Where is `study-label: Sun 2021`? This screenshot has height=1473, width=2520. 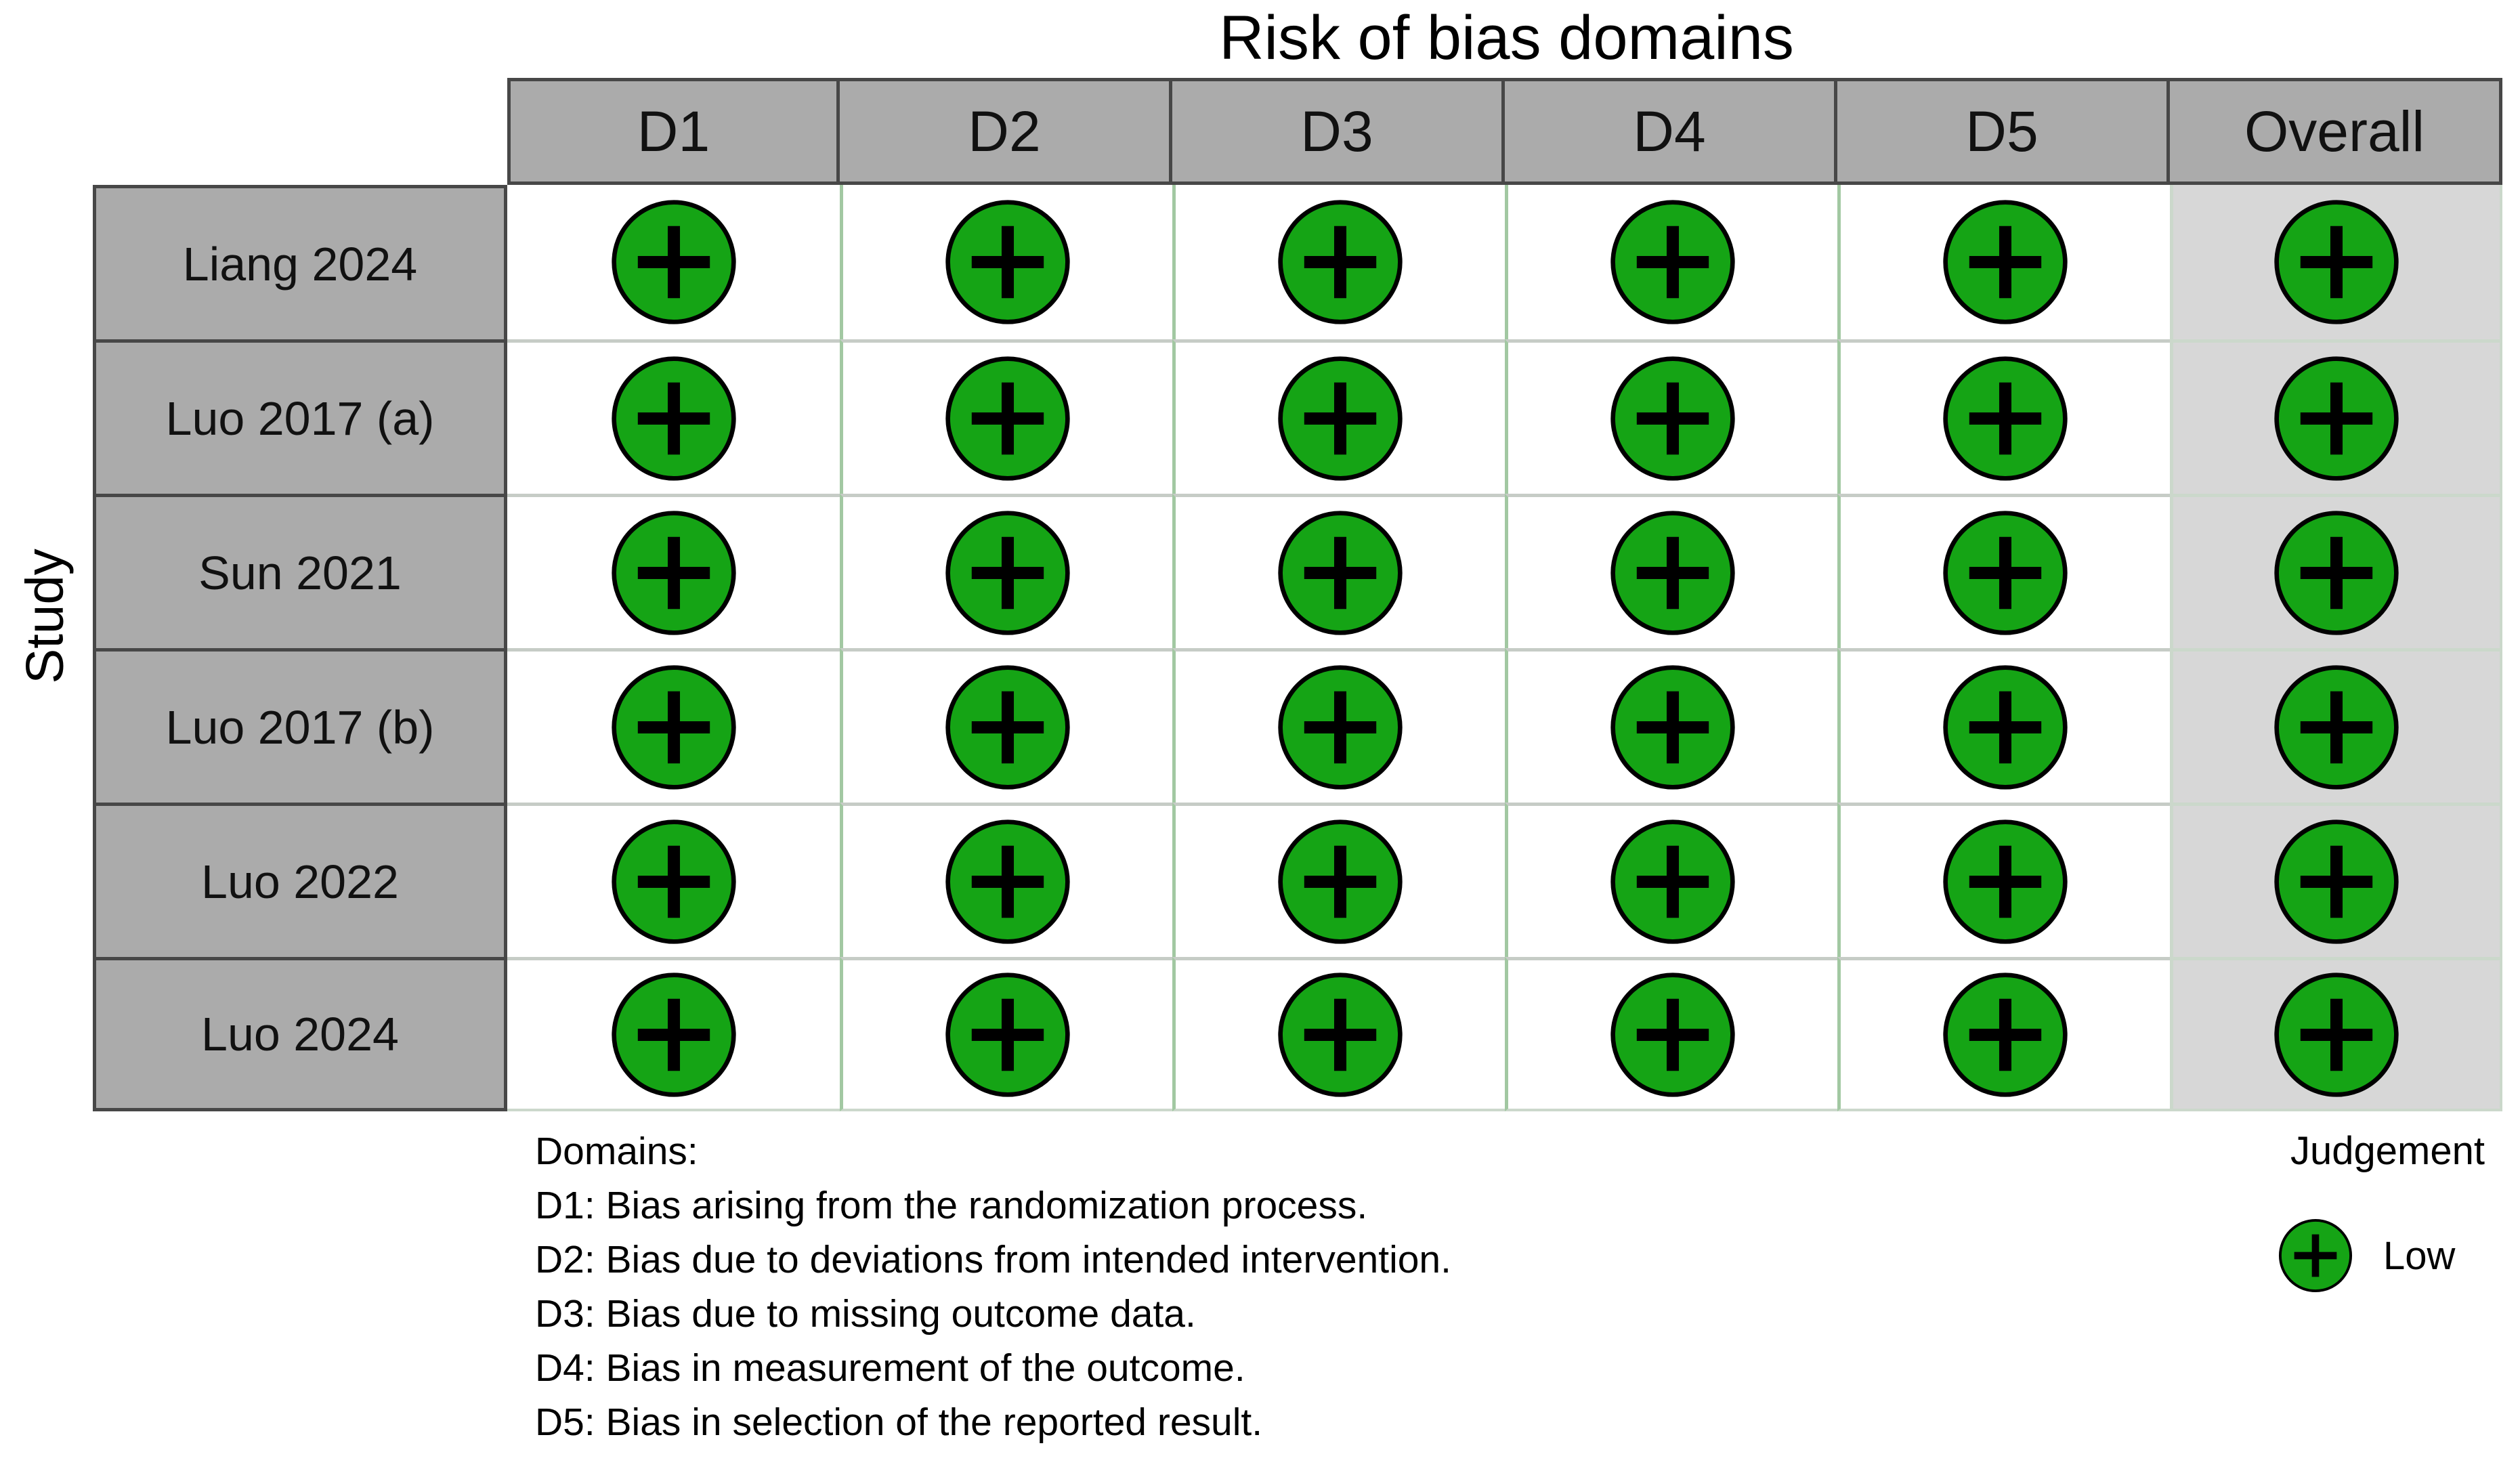
study-label: Sun 2021 is located at coordinates (300, 571).